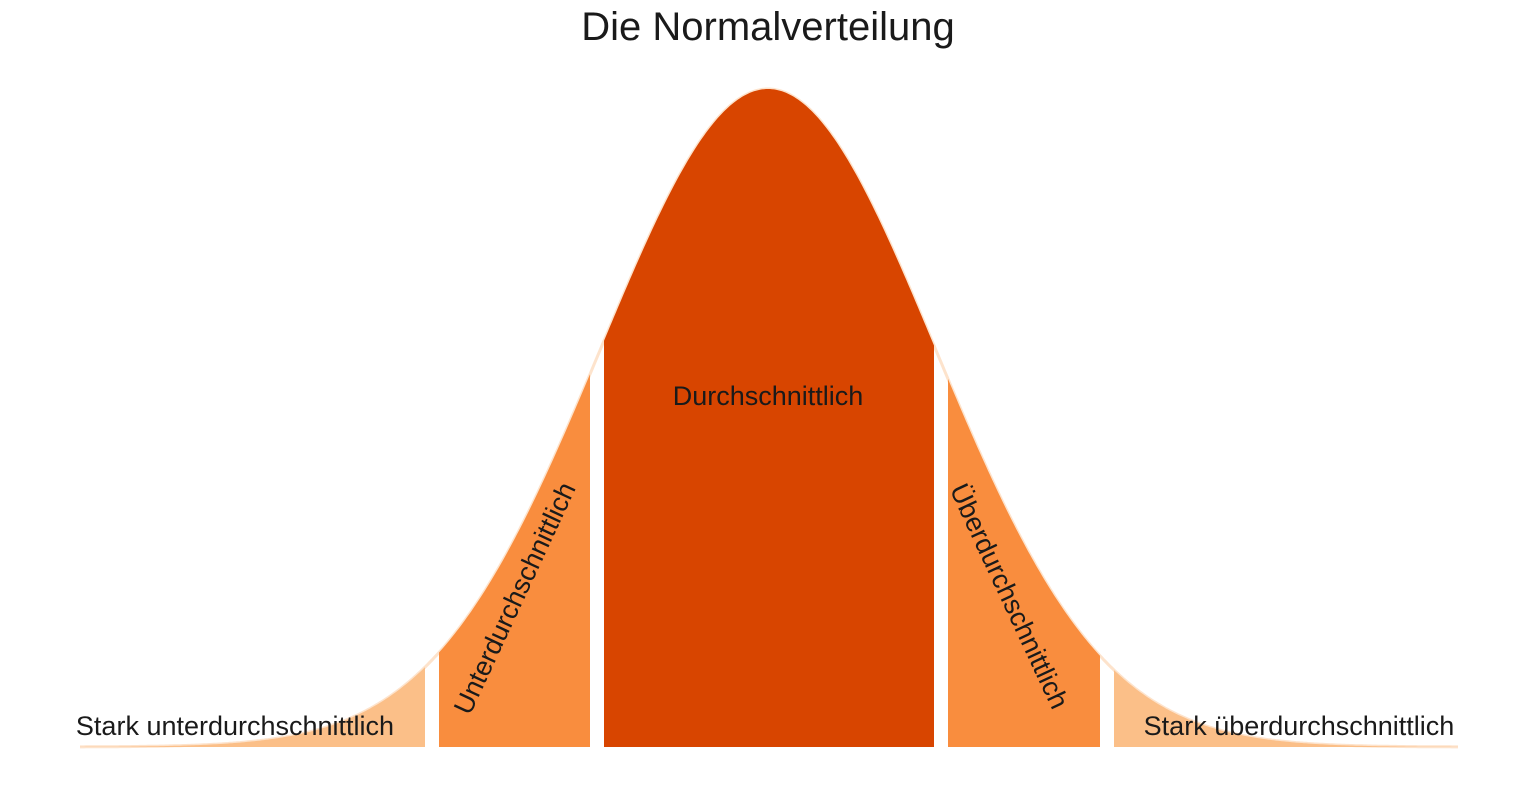 The image size is (1536, 793). What do you see at coordinates (252, 707) in the screenshot?
I see `segment-stark-unterdurchschnittlich-area` at bounding box center [252, 707].